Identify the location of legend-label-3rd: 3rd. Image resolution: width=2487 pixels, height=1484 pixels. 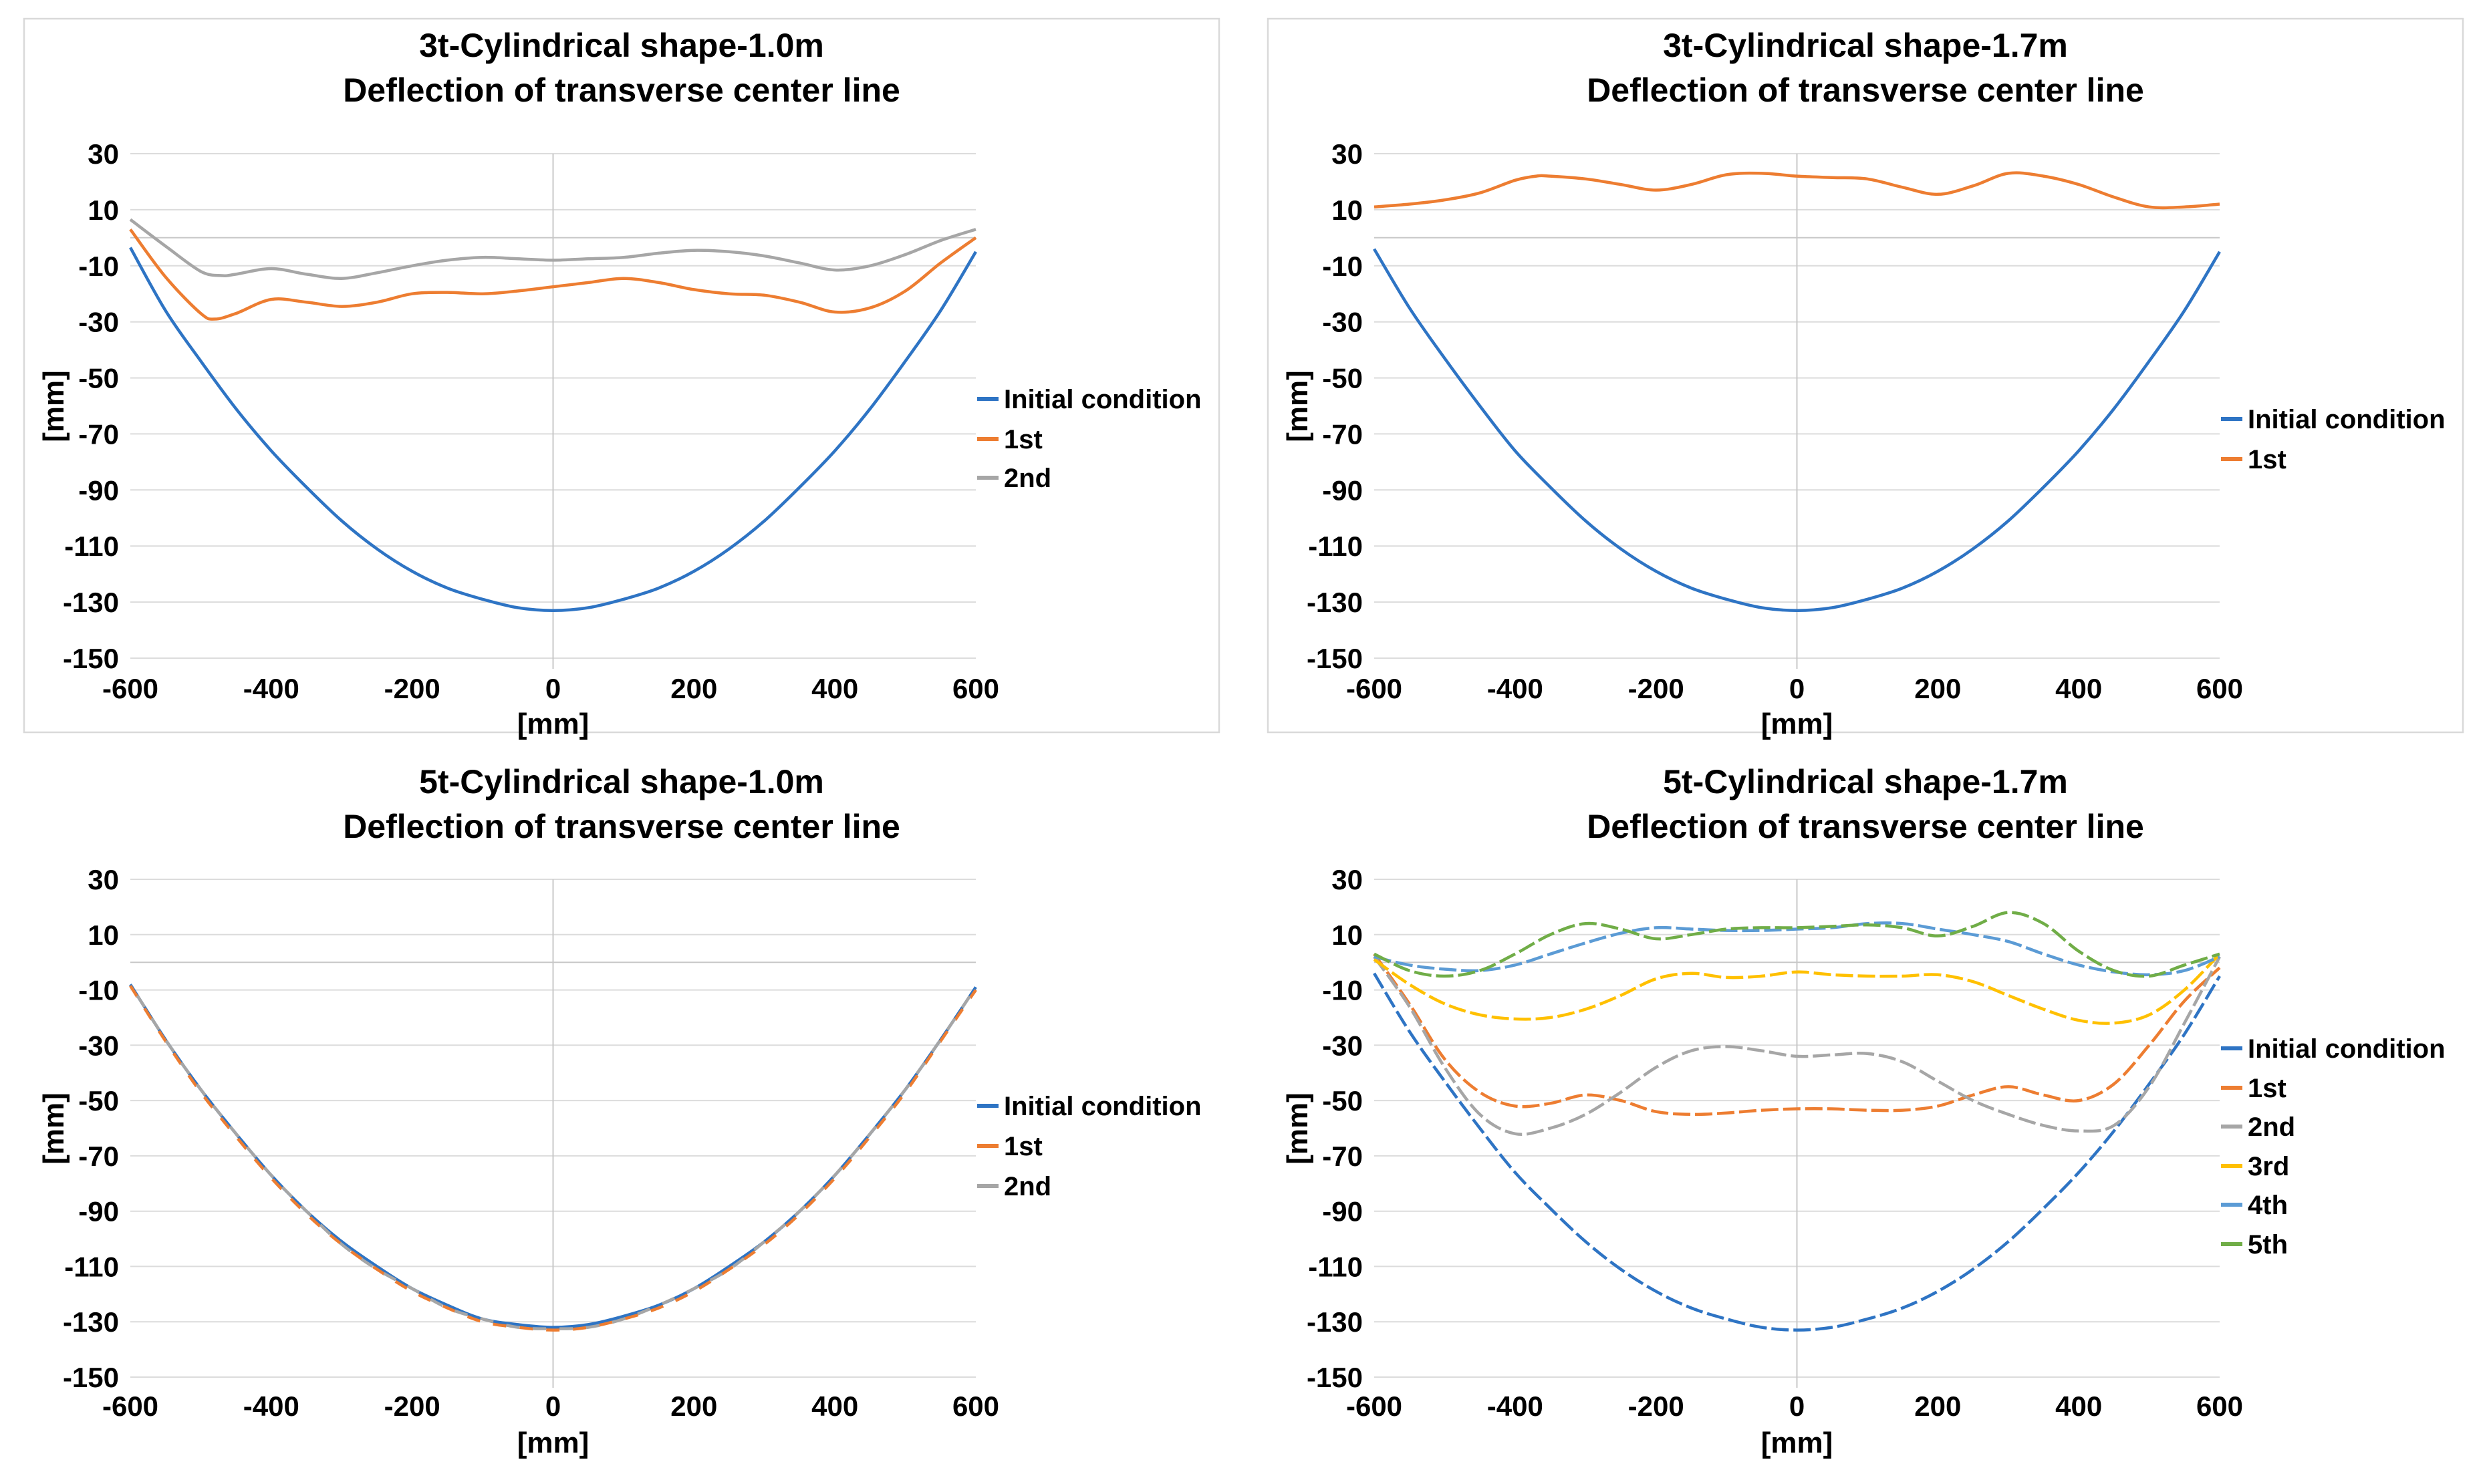
(2268, 1166).